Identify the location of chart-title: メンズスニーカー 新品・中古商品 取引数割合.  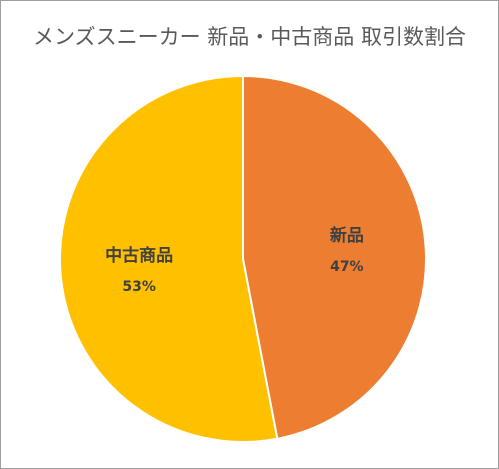
(249, 37).